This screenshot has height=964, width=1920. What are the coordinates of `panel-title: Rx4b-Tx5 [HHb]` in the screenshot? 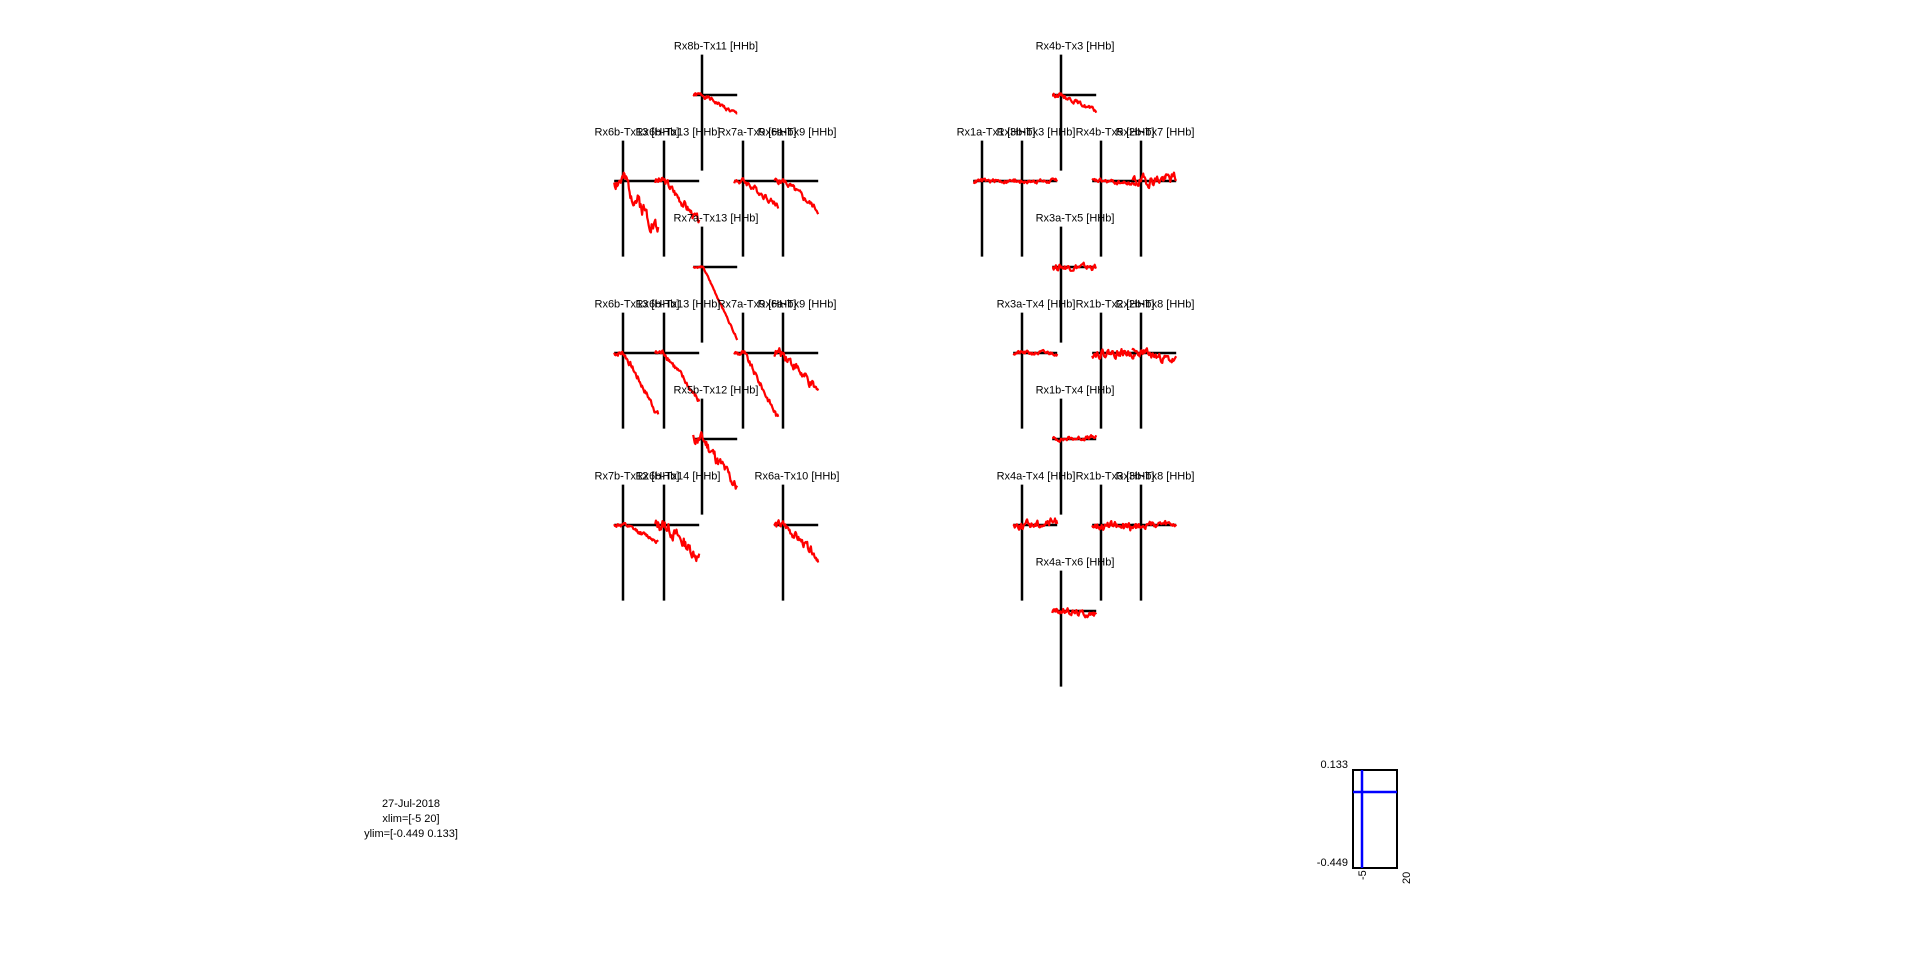 It's located at (1115, 133).